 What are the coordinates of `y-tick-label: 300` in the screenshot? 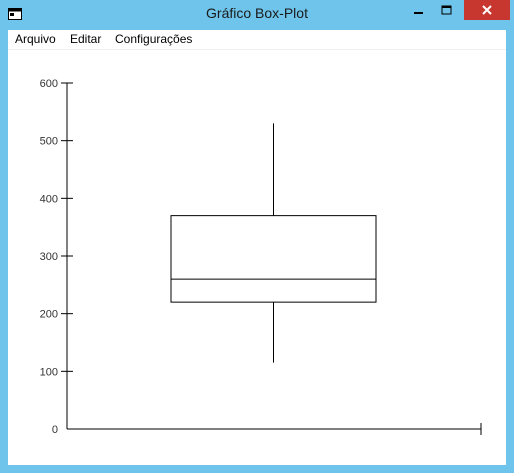 It's located at (49, 257).